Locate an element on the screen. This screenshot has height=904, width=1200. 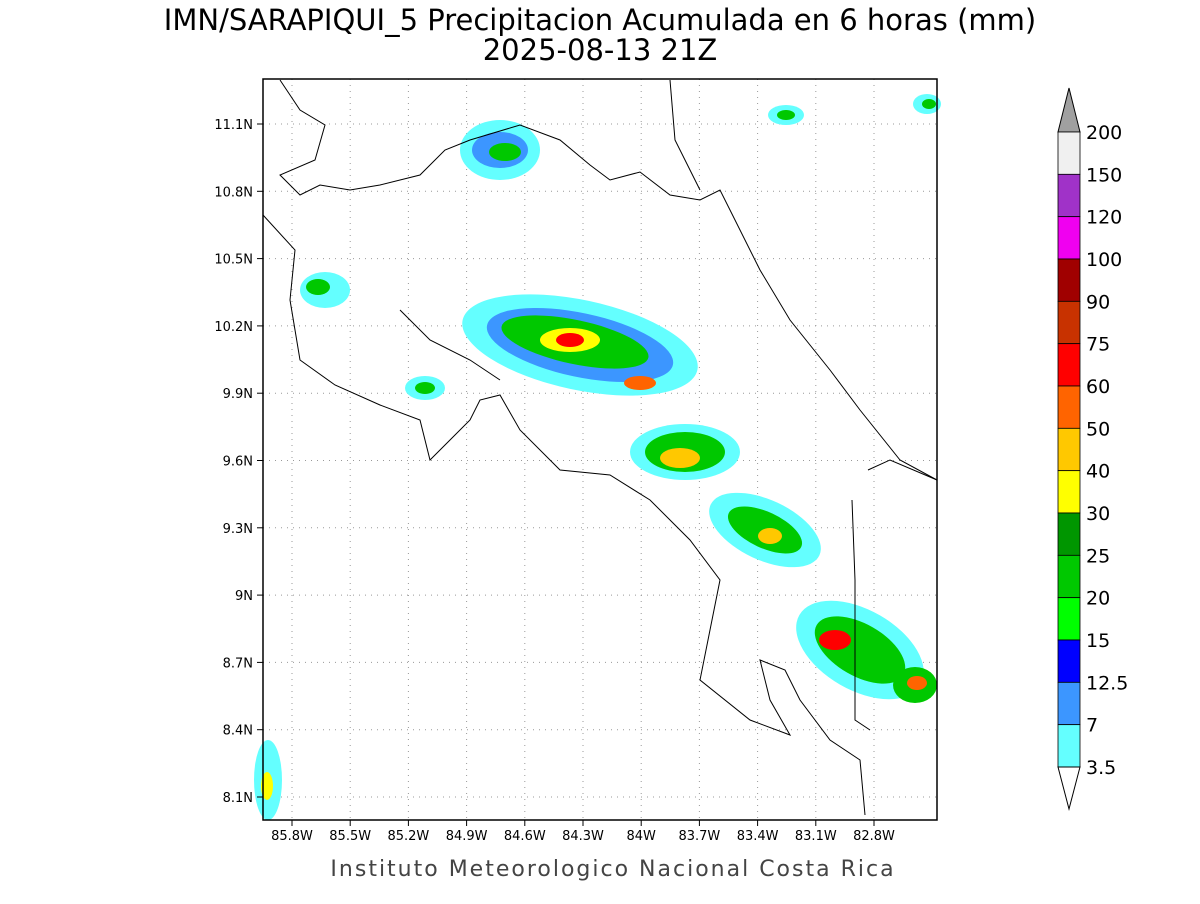
colorbar-label: 100 is located at coordinates (1104, 260).